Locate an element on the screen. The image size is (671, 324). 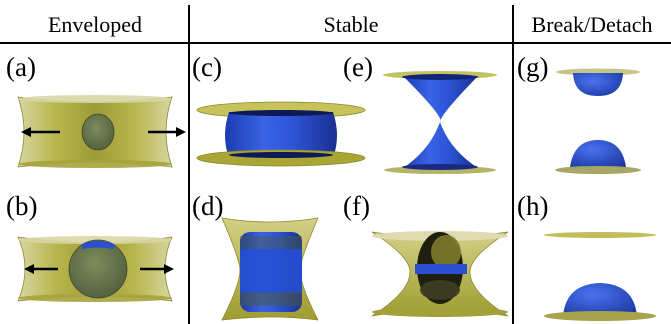
arrow-right-b is located at coordinates (157, 269).